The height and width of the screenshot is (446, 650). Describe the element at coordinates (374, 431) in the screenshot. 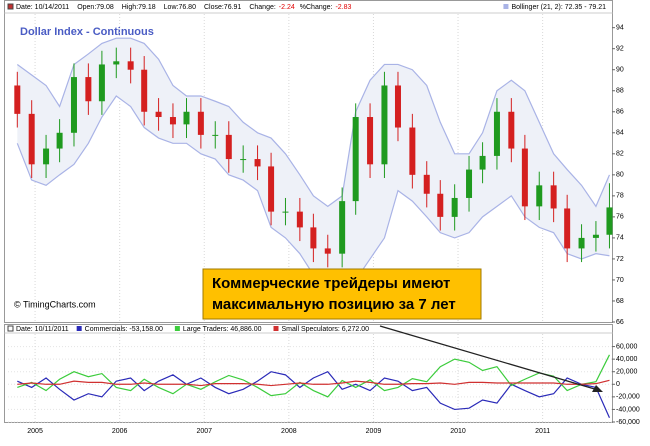

I see `x-tick-label: 2009` at that location.